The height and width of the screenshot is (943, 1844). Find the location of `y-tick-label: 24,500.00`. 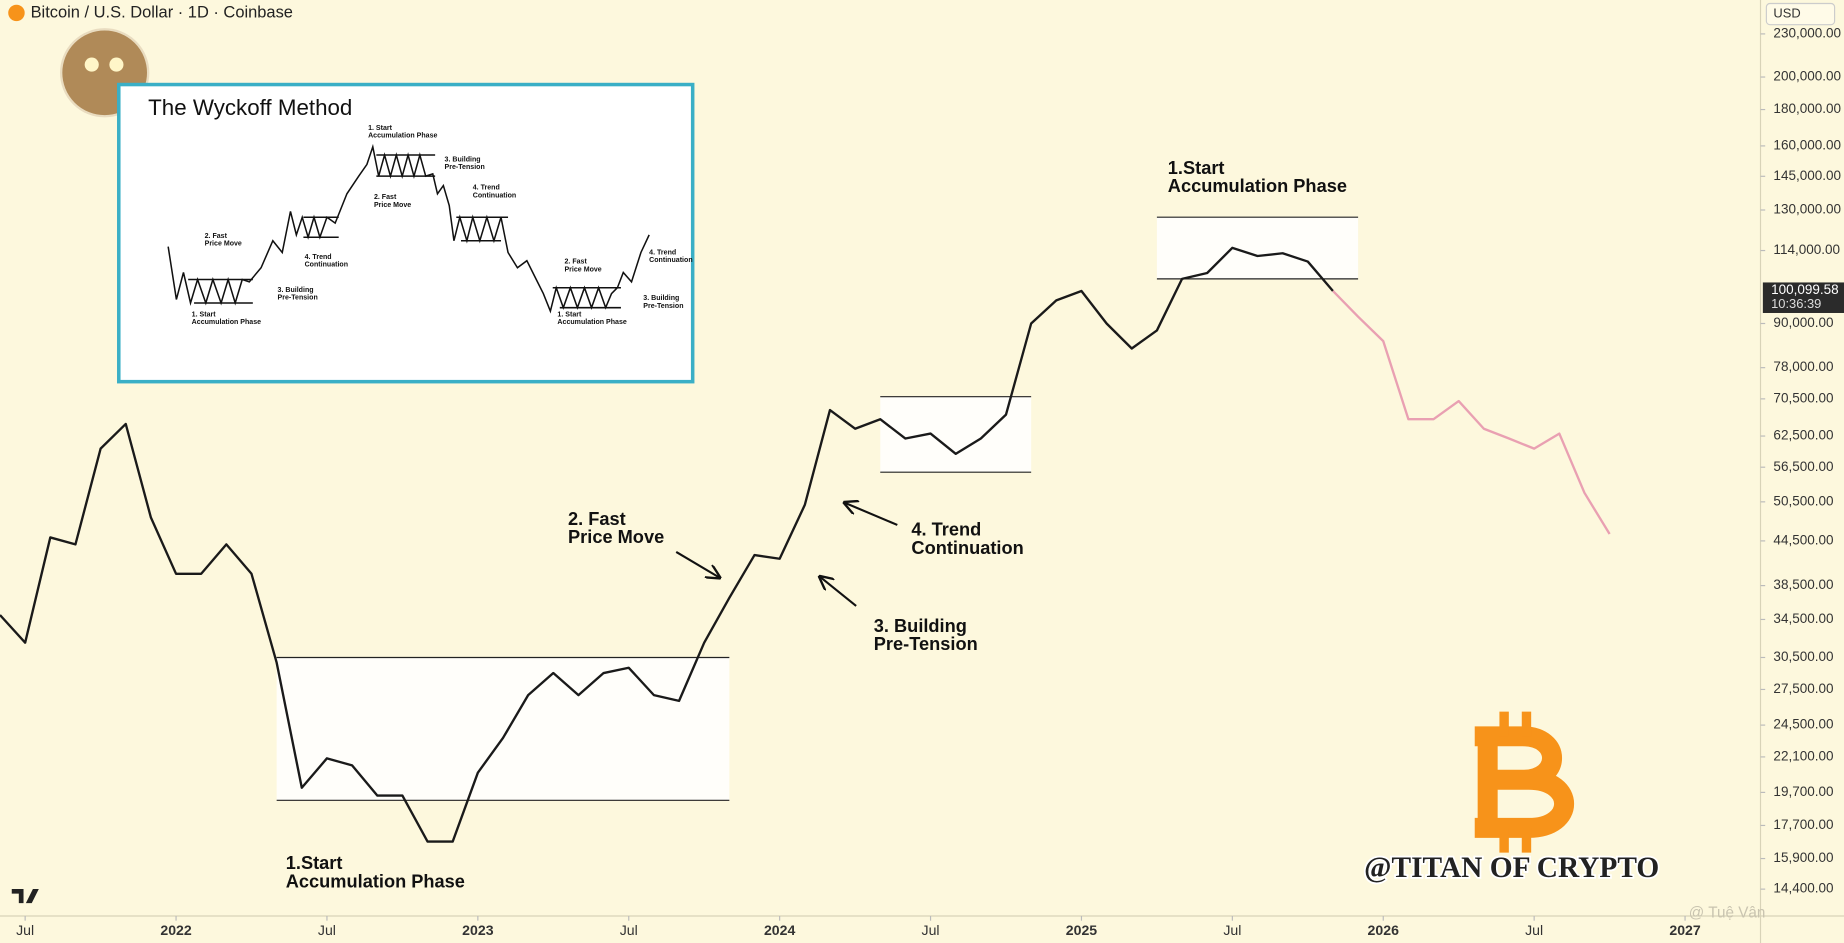

y-tick-label: 24,500.00 is located at coordinates (1803, 724).